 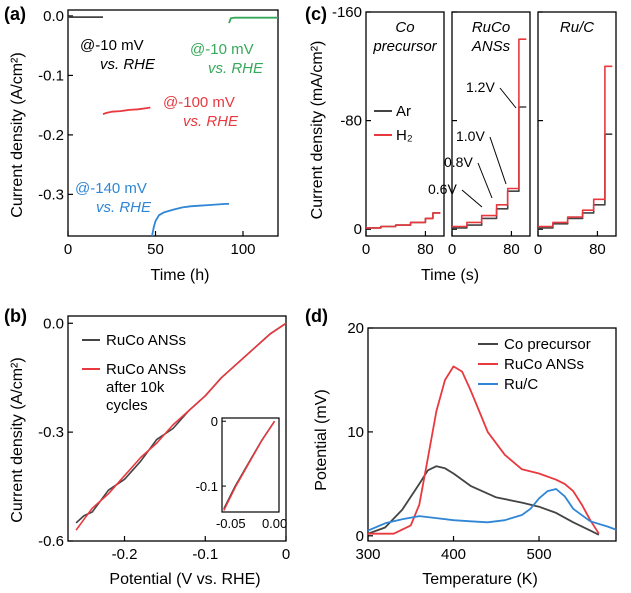 What do you see at coordinates (404, 135) in the screenshot?
I see `legend-label: H₂` at bounding box center [404, 135].